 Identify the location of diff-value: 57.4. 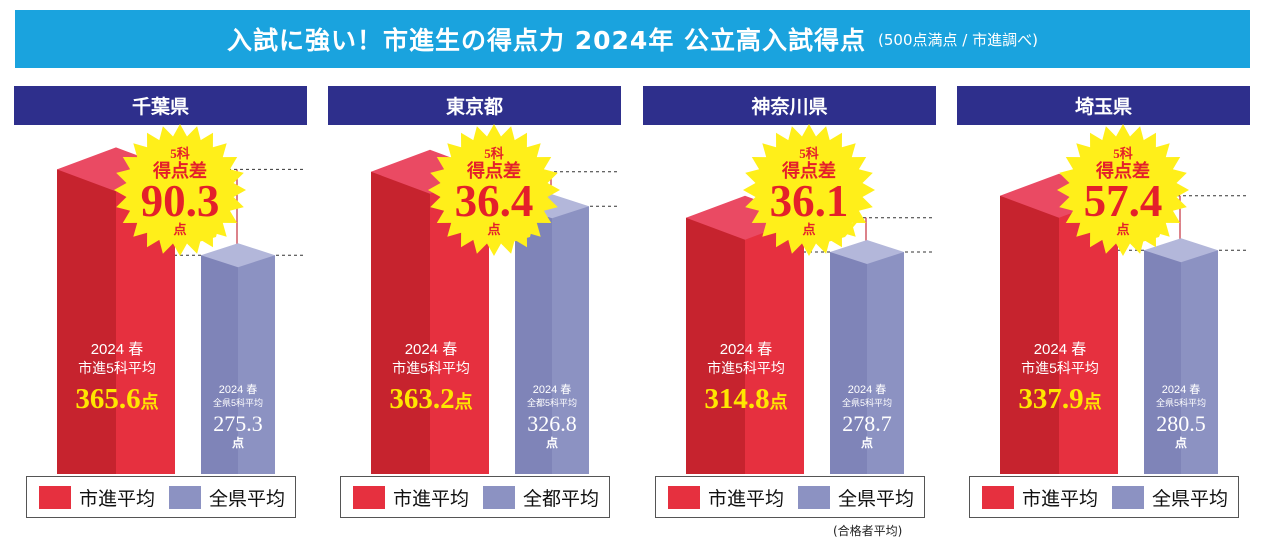
(1123, 201).